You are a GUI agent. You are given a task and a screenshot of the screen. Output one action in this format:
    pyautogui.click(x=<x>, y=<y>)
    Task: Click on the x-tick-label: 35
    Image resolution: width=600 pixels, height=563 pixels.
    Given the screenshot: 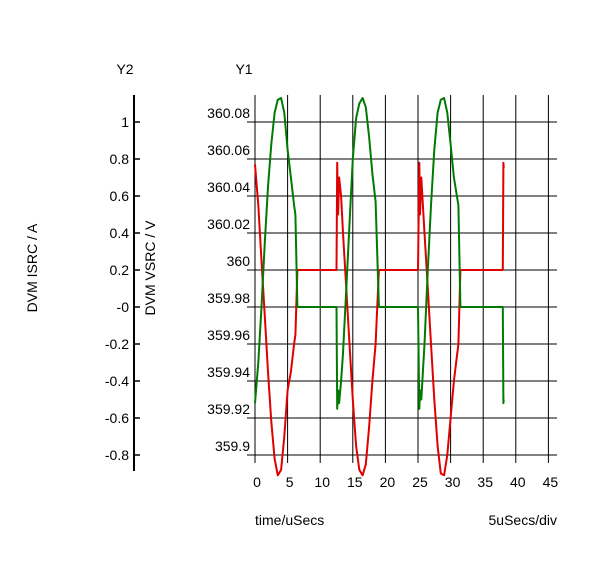 What is the action you would take?
    pyautogui.click(x=485, y=482)
    